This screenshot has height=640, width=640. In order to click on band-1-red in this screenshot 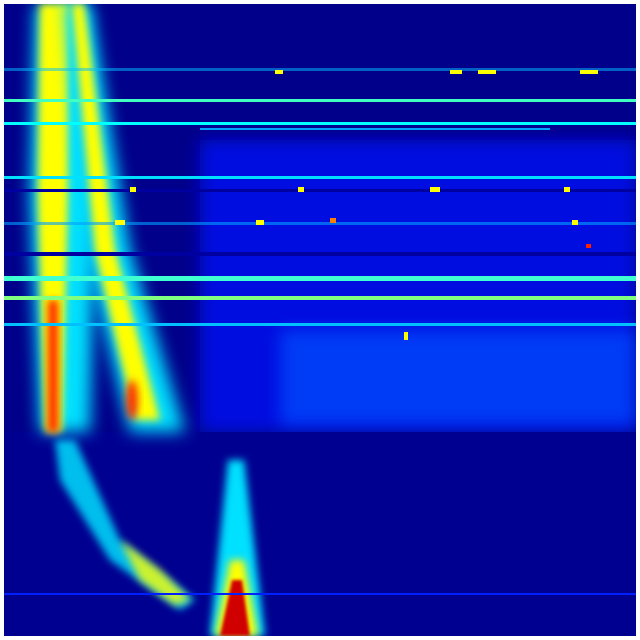, I will do `click(53, 366)`.